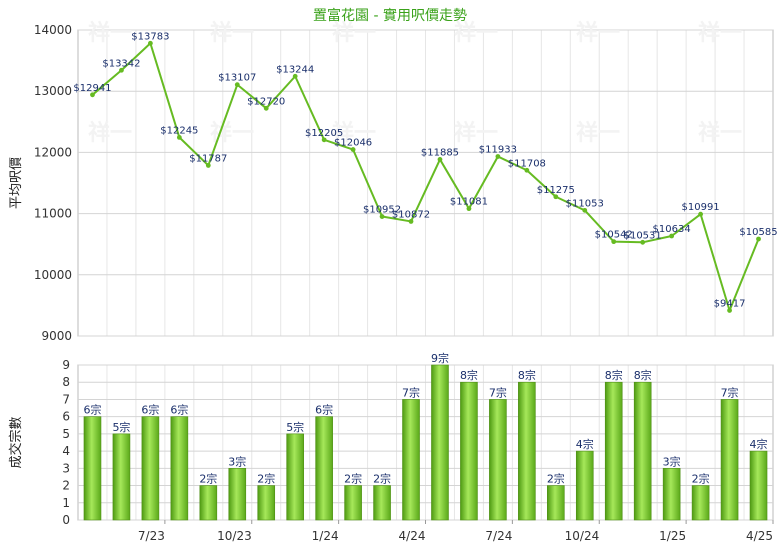 The image size is (780, 550). Describe the element at coordinates (66, 468) in the screenshot. I see `bar-y-tick-label: 3` at that location.